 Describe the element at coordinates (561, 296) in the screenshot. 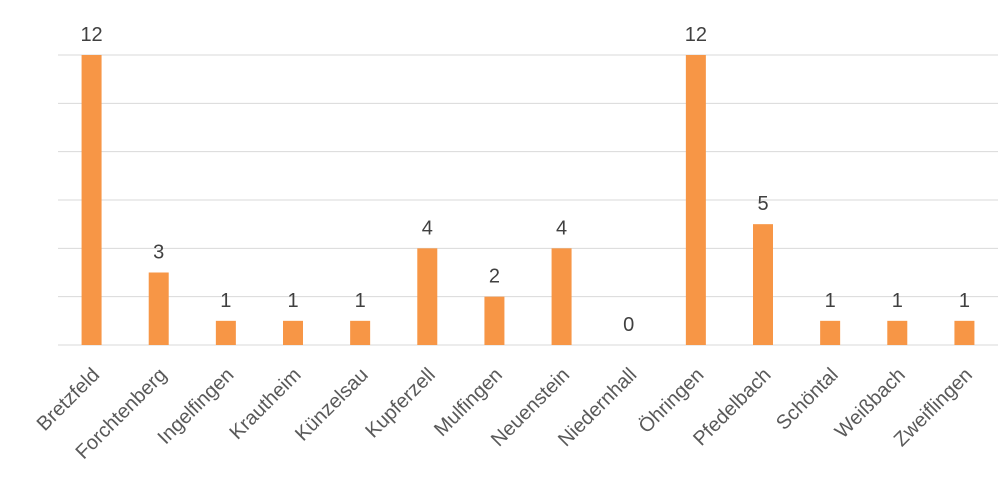

I see `bar-neuenstein` at that location.